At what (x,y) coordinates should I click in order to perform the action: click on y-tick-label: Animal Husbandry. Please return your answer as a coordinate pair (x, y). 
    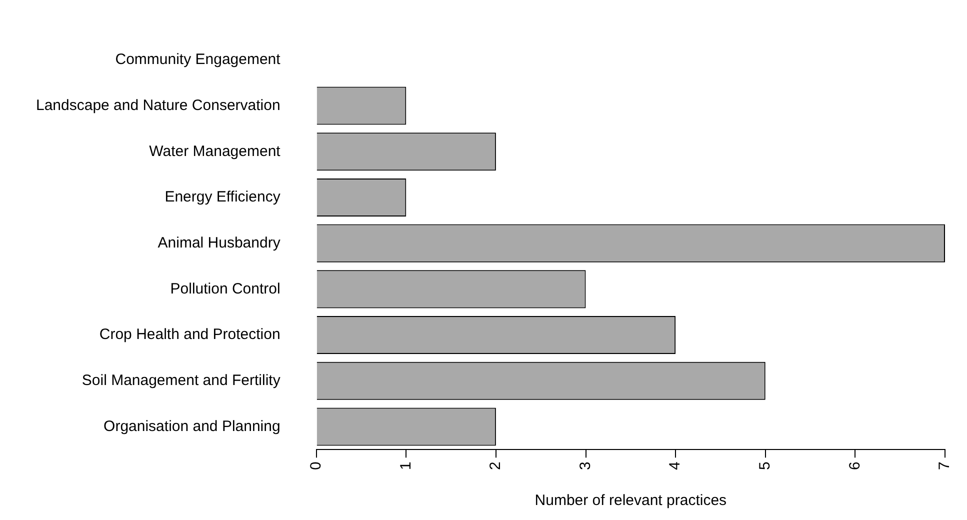
    Looking at the image, I should click on (219, 243).